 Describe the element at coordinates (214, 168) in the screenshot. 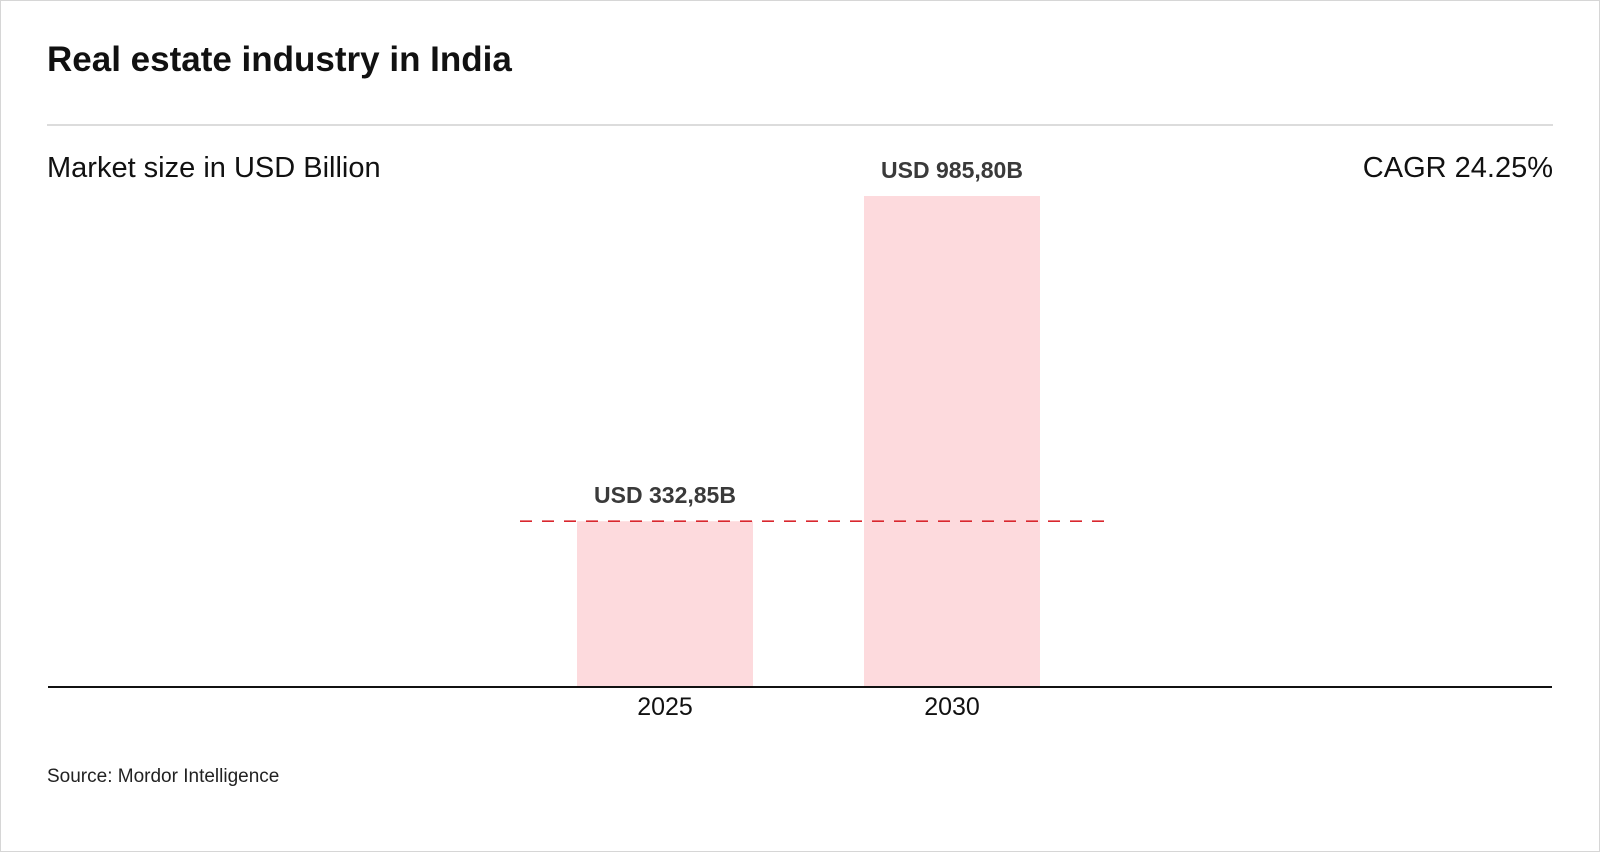

I see `chart-subtitle: Market size in USD Billion` at that location.